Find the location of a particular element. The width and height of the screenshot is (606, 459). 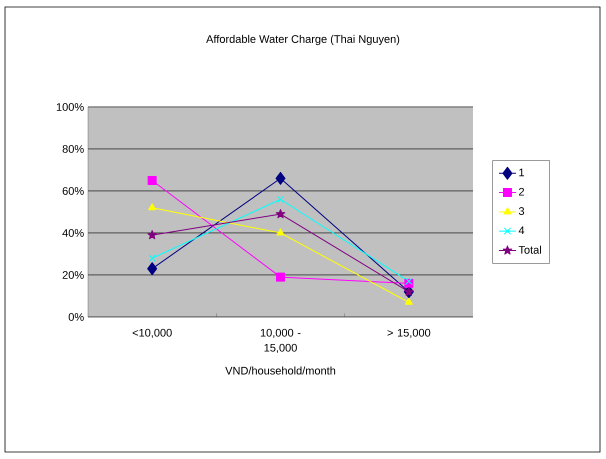

y-tick-label: 0% is located at coordinates (76, 317).